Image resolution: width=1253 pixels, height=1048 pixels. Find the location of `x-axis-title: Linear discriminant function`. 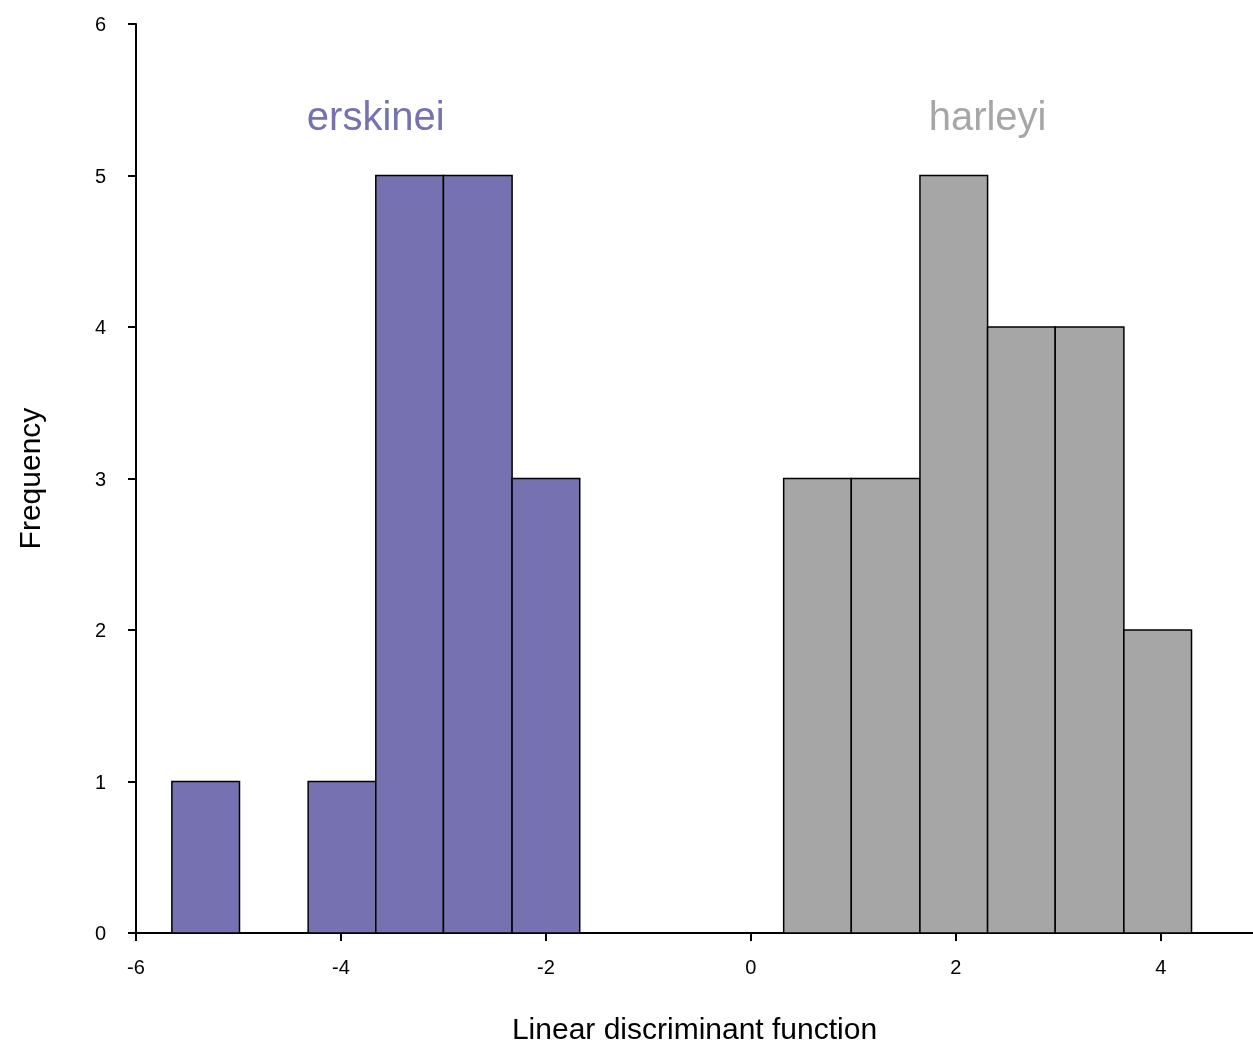

x-axis-title: Linear discriminant function is located at coordinates (694, 1028).